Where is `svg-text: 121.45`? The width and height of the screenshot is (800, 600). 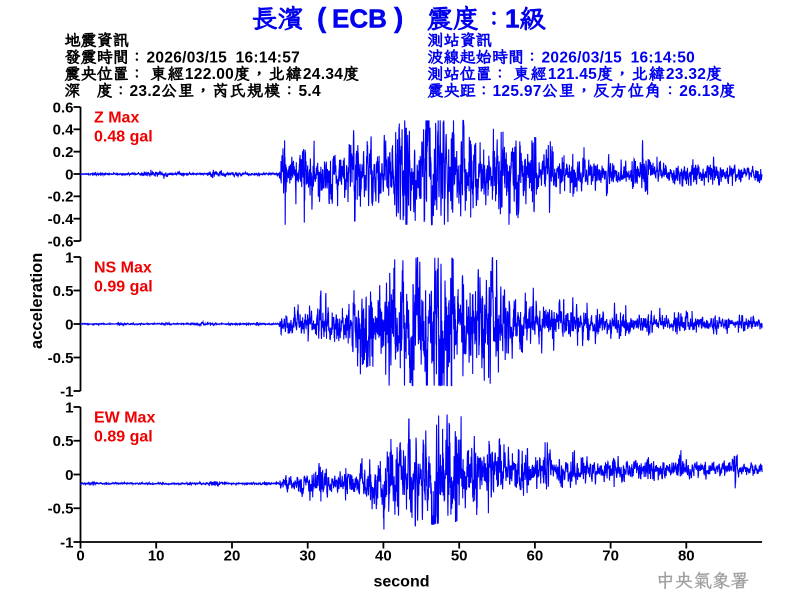
svg-text: 121.45 is located at coordinates (572, 74).